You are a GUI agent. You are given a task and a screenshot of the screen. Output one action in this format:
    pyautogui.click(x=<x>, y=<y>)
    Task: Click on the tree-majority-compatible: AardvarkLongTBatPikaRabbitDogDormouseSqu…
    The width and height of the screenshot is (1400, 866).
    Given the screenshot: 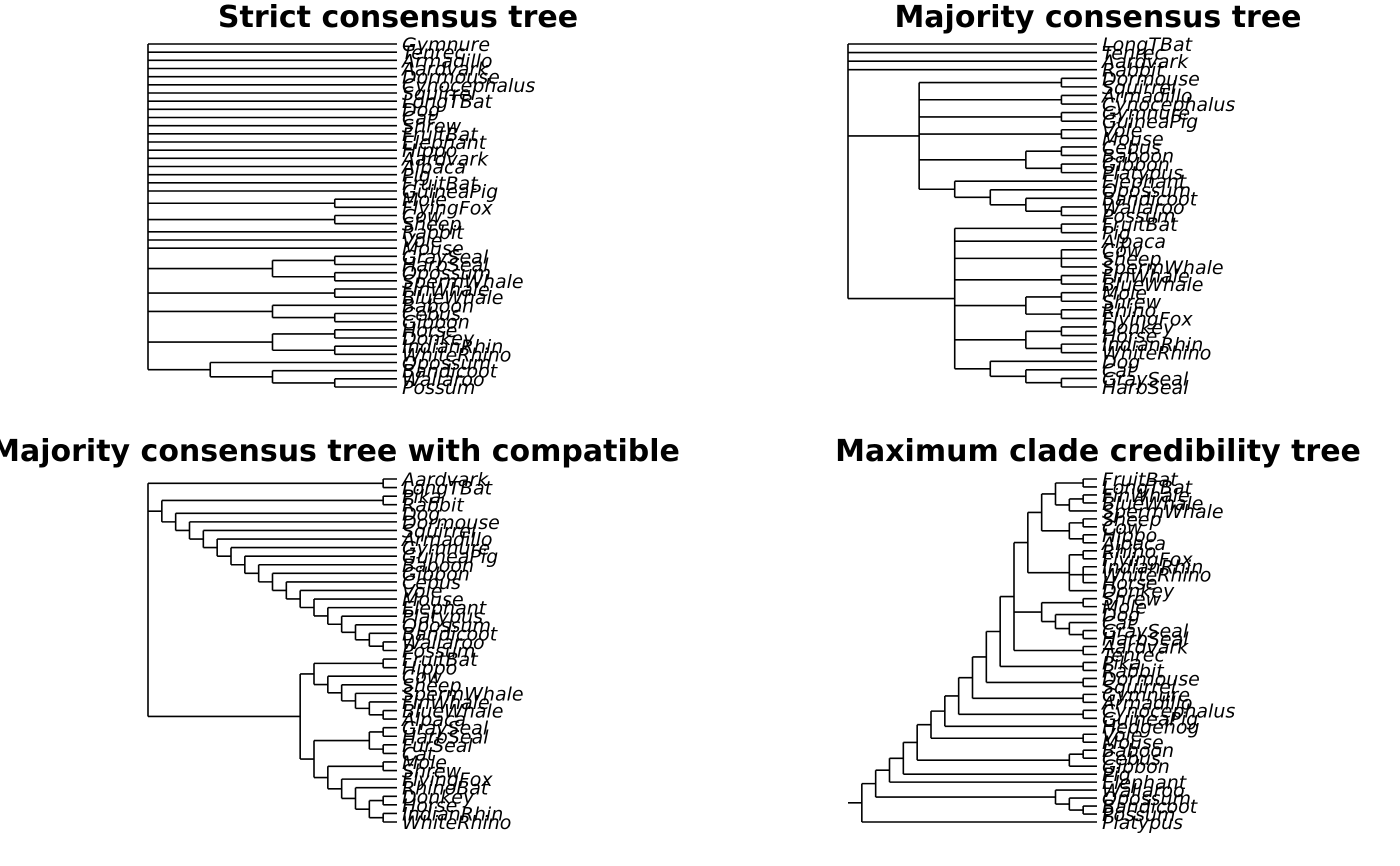 What is the action you would take?
    pyautogui.click(x=335, y=651)
    